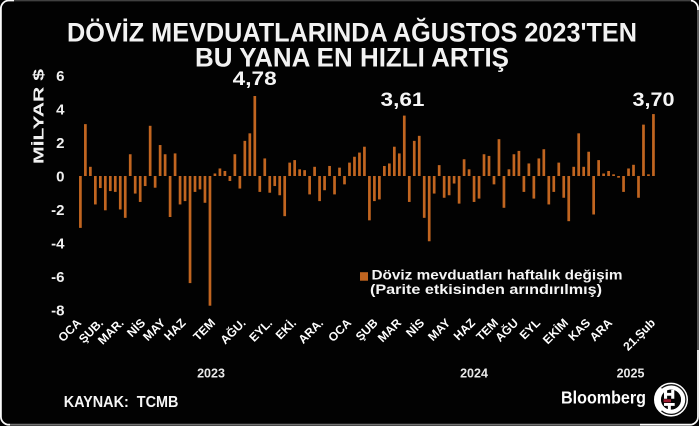  I want to click on svg-text: -6, so click(57, 277).